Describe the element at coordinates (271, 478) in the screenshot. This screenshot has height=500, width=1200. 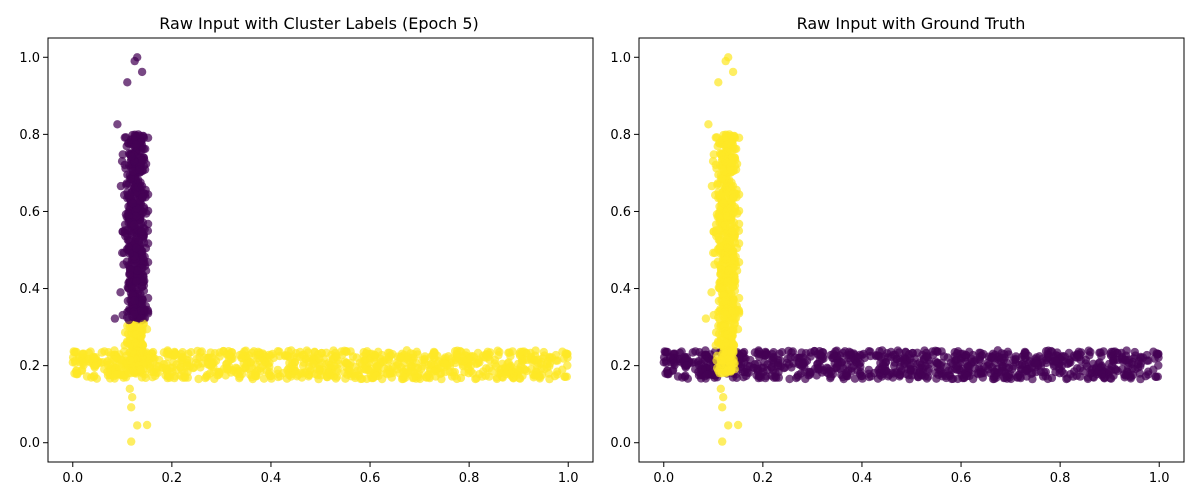
I see `left-x-tick-label: 0.4` at that location.